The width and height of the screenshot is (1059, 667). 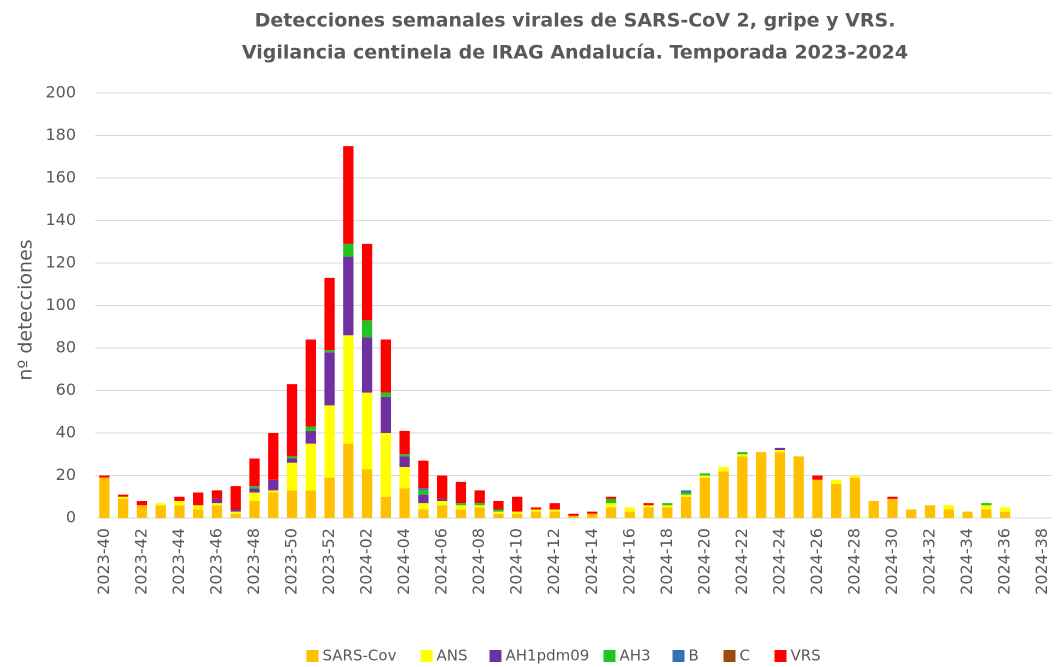 I want to click on y-tick-label: 20, so click(x=66, y=474).